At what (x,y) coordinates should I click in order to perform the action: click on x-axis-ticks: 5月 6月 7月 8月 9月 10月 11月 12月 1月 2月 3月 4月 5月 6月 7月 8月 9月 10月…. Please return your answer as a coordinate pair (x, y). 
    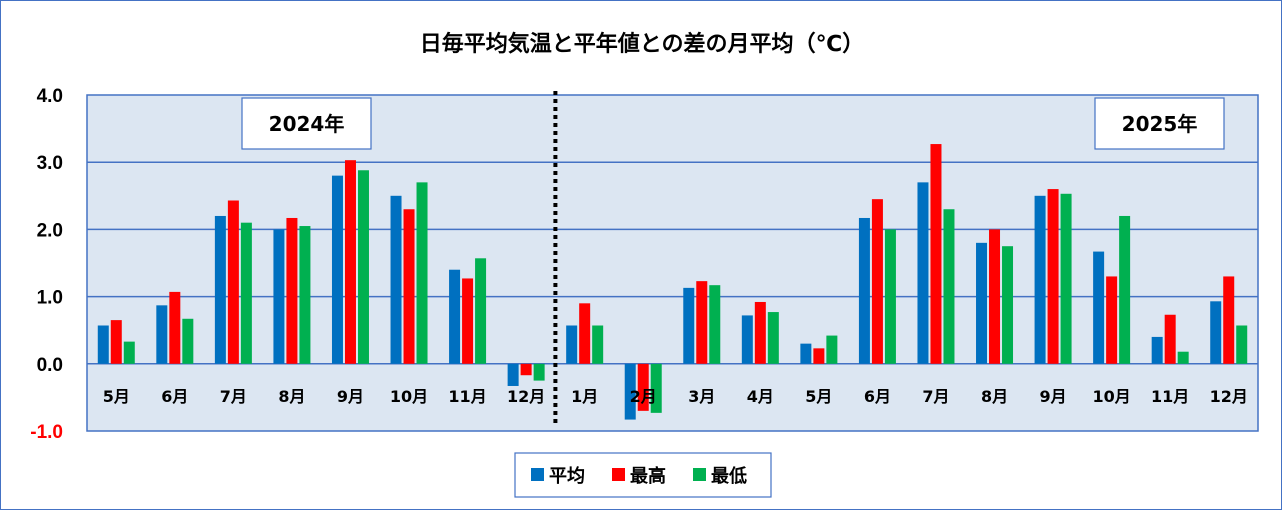
    Looking at the image, I should click on (675, 396).